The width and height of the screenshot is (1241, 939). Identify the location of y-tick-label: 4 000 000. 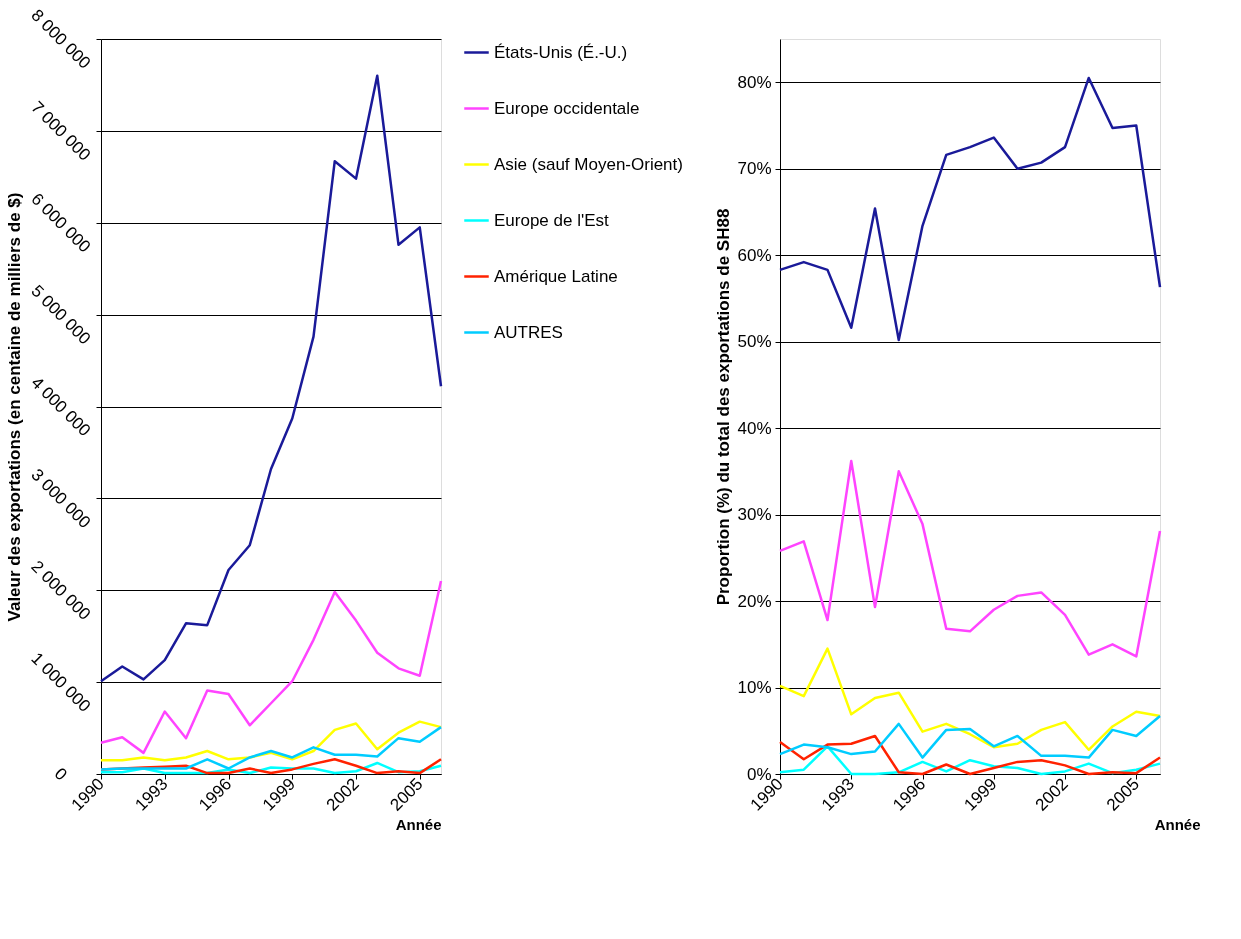
(61, 407).